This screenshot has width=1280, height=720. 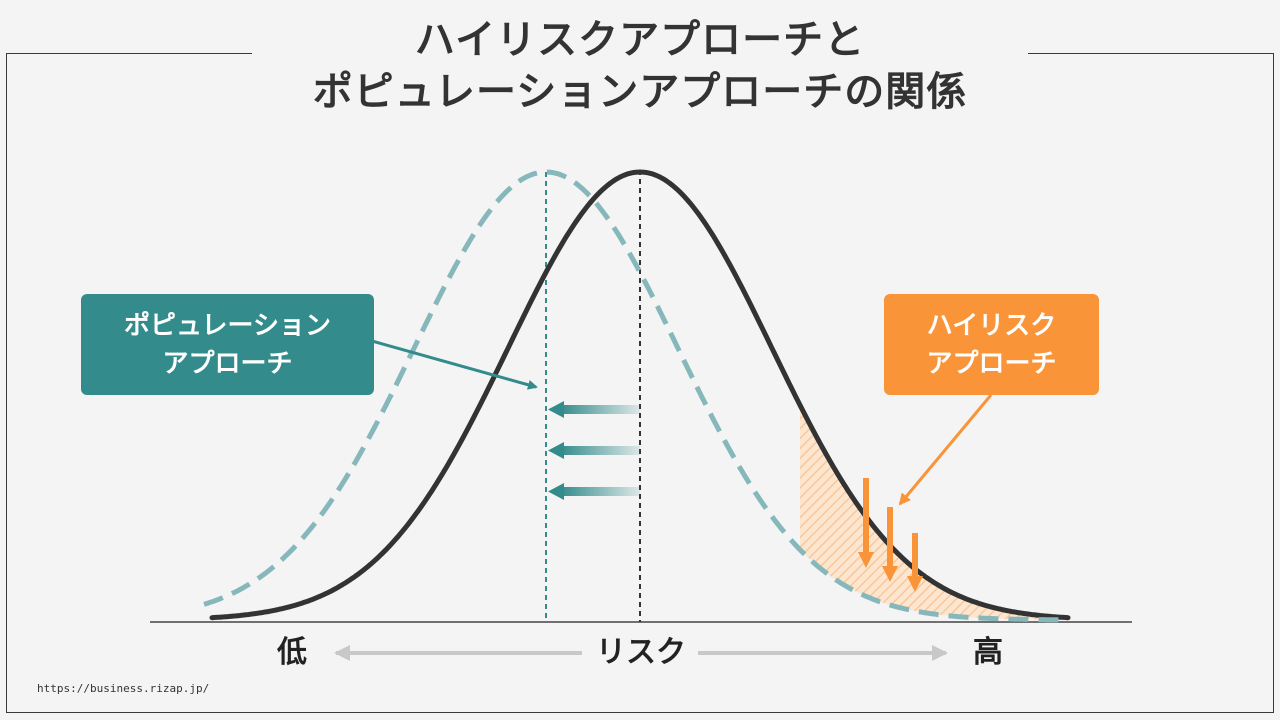 What do you see at coordinates (640, 66) in the screenshot?
I see `title-block: ハイリスクアプローチと ポピュレーションアプローチの関係` at bounding box center [640, 66].